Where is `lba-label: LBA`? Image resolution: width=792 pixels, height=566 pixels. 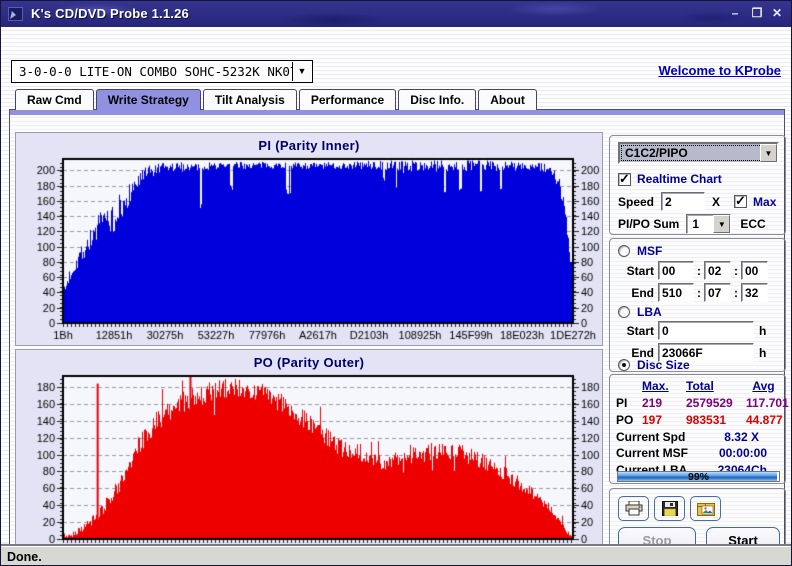 lba-label: LBA is located at coordinates (649, 312).